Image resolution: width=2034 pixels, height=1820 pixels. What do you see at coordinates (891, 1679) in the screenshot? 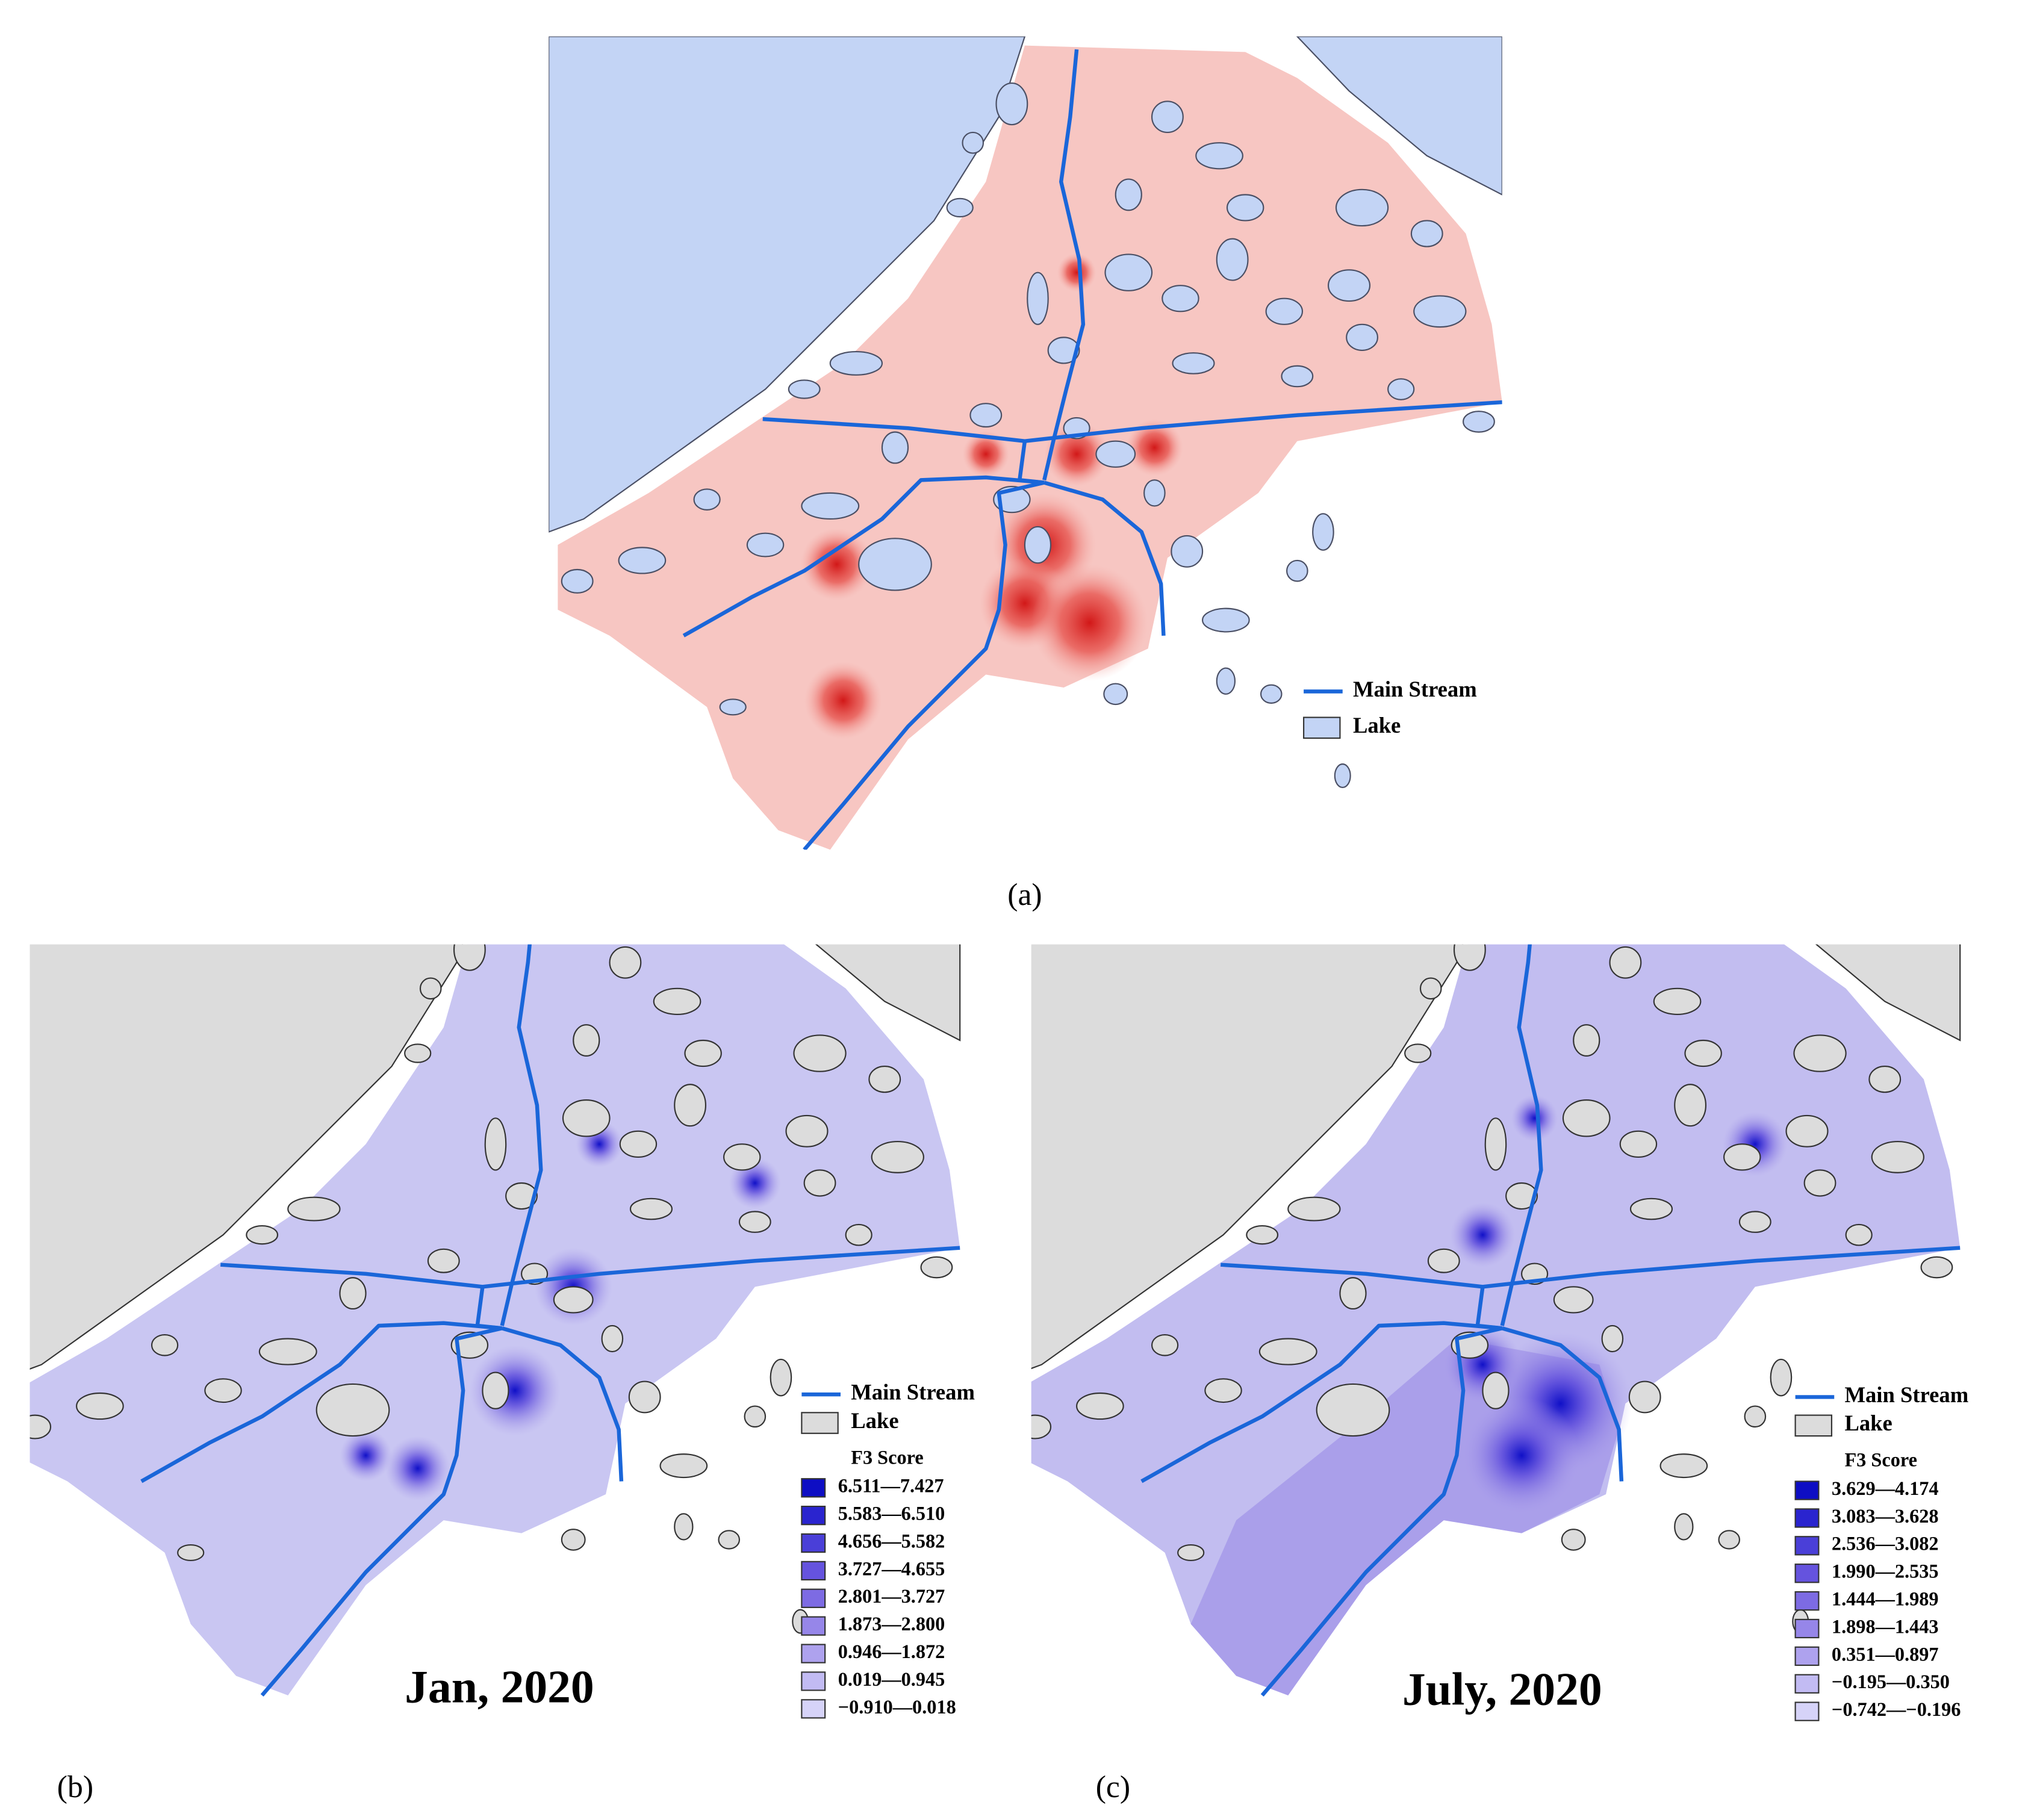
I see `legend-label: 0.019—0.945` at bounding box center [891, 1679].